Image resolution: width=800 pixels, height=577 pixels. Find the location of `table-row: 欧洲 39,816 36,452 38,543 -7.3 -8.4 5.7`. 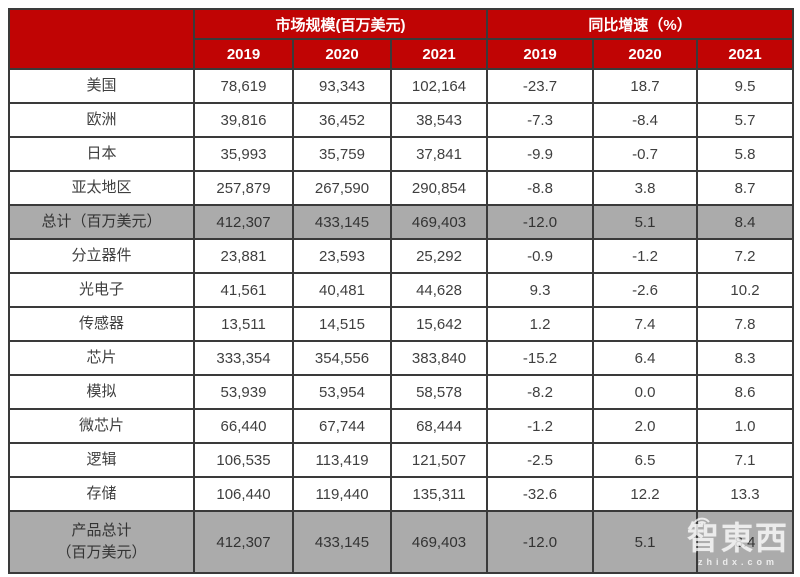

table-row: 欧洲 39,816 36,452 38,543 -7.3 -8.4 5.7 is located at coordinates (401, 120).